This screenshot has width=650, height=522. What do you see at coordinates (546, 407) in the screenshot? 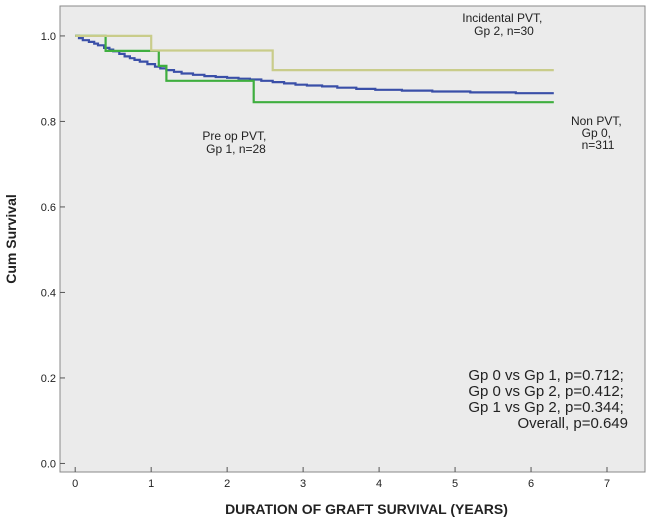
I see `stats-line-3: Gp 1 vs Gp 2, p=0.344;` at bounding box center [546, 407].